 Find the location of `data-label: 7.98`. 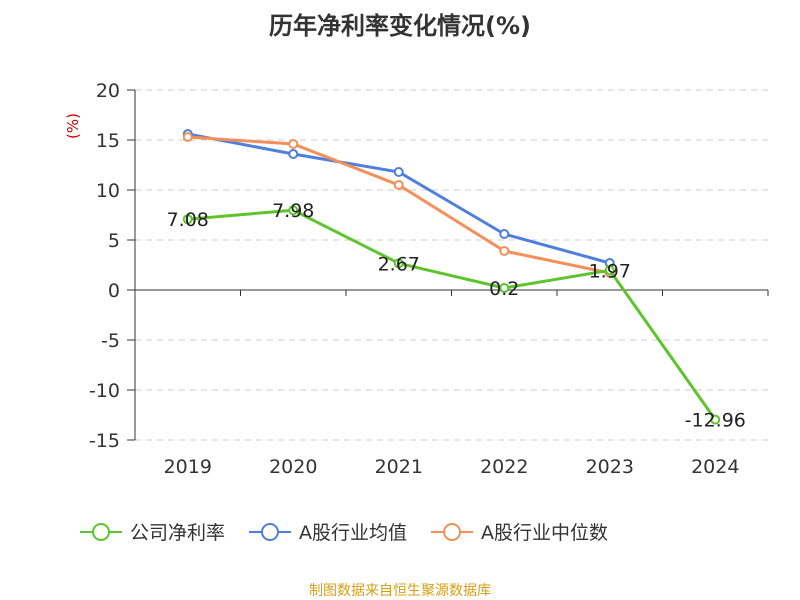

data-label: 7.98 is located at coordinates (293, 211).